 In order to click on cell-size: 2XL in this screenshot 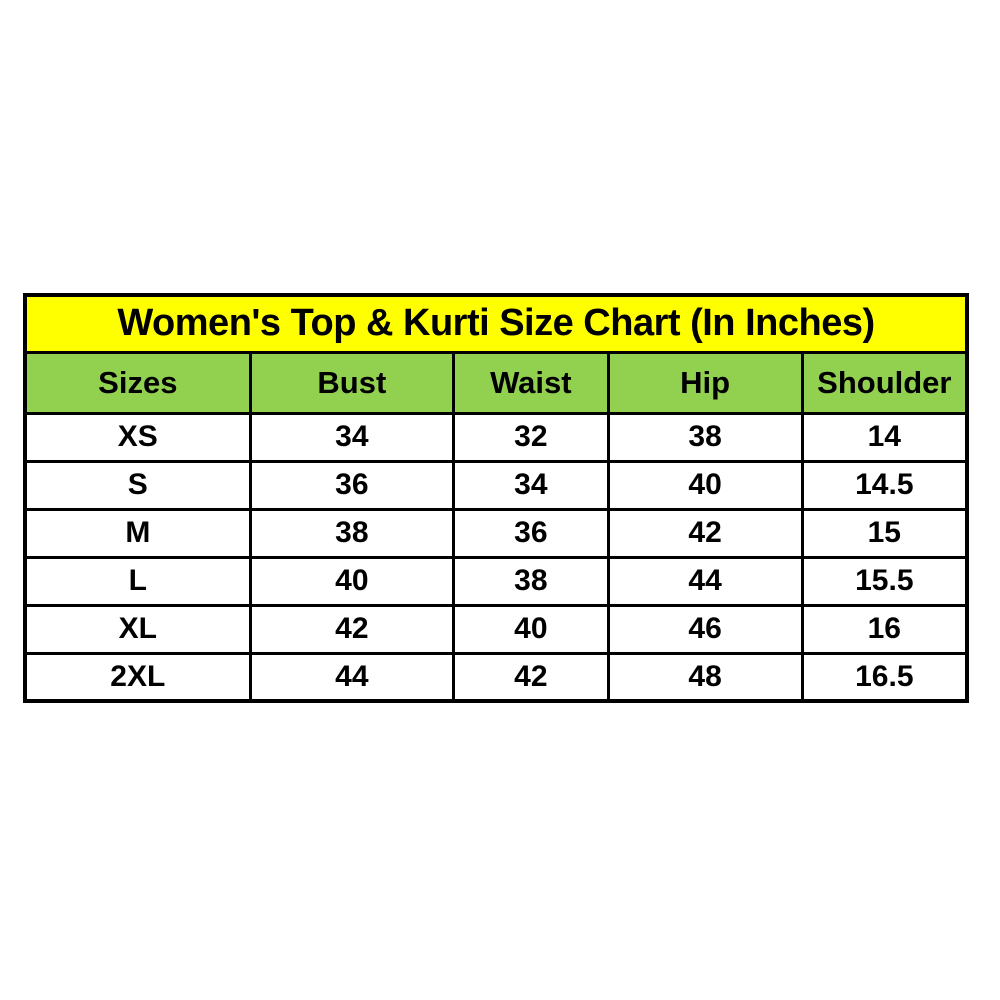, I will do `click(137, 677)`.